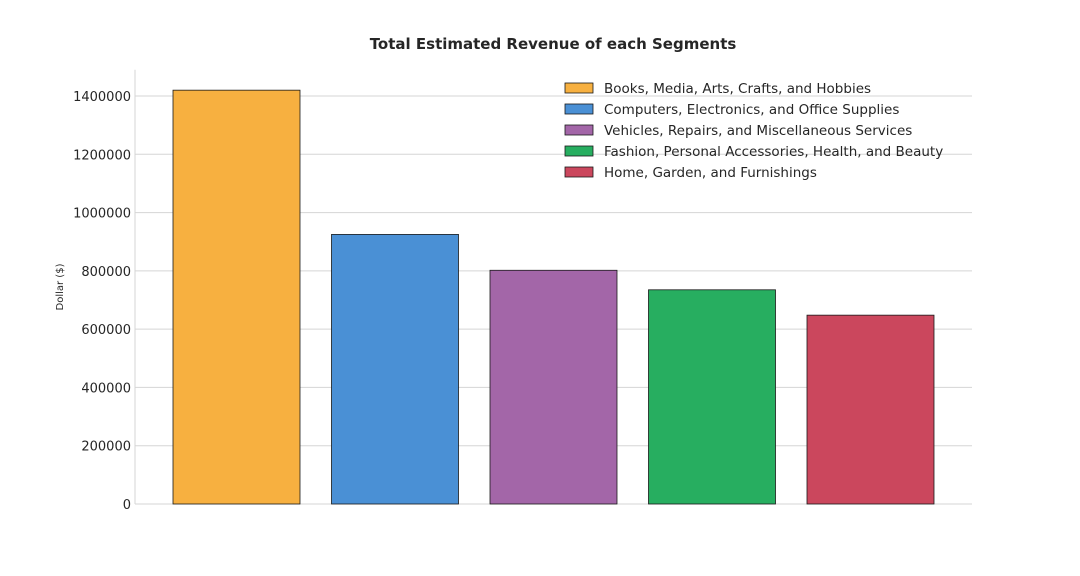 The width and height of the screenshot is (1080, 576). Describe the element at coordinates (106, 330) in the screenshot. I see `y-tick-label: 600000` at that location.